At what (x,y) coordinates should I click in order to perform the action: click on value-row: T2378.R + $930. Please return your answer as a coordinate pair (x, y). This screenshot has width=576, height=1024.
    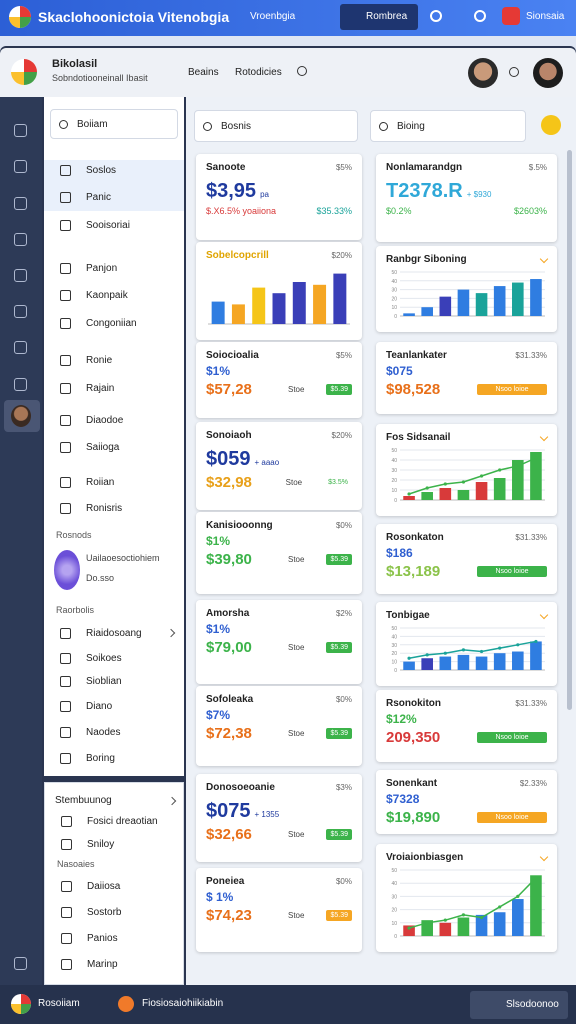
    Looking at the image, I should click on (466, 191).